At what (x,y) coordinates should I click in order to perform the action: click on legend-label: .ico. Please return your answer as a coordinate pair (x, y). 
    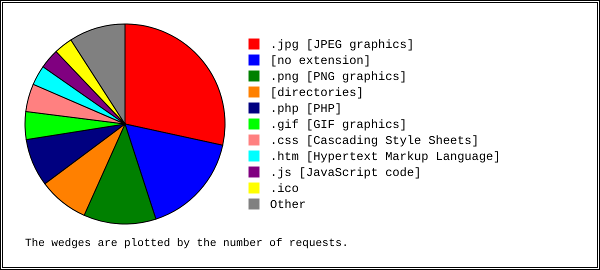
    Looking at the image, I should click on (284, 189).